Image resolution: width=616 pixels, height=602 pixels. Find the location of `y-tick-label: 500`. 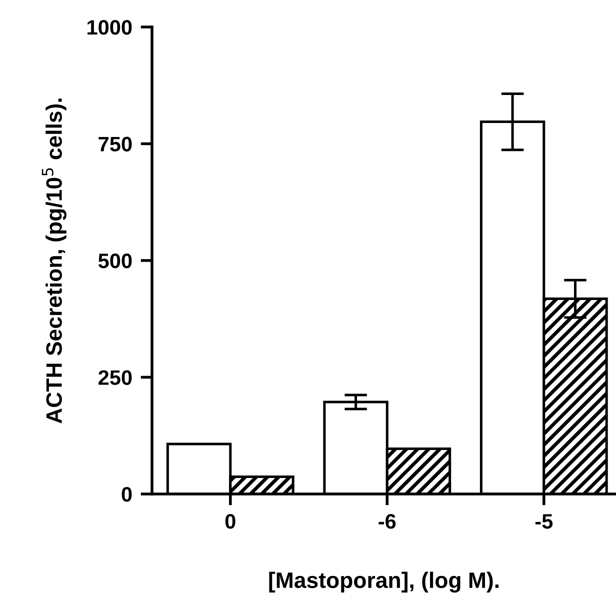

y-tick-label: 500 is located at coordinates (115, 261).